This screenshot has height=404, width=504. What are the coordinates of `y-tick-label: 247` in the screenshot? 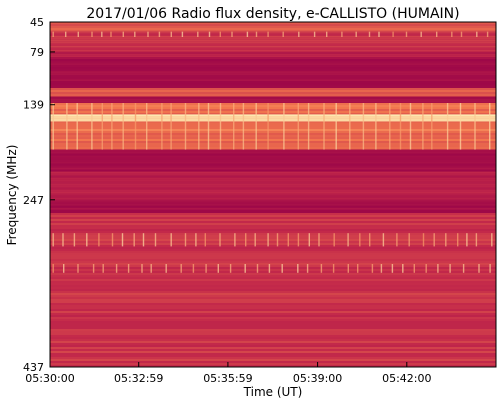 It's located at (33, 200).